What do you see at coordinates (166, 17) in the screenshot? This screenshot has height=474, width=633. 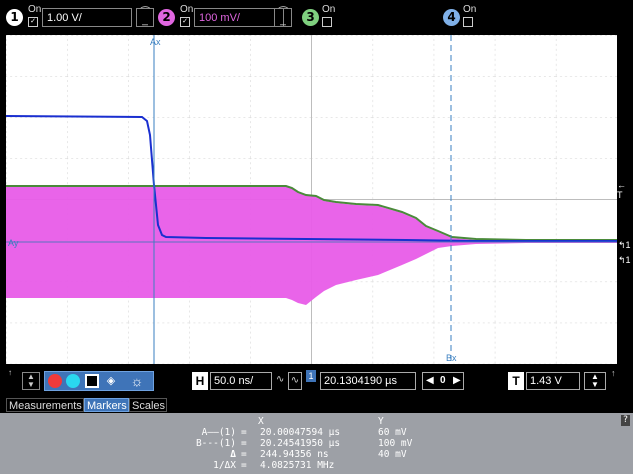 I see `channel-2-number: 2` at bounding box center [166, 17].